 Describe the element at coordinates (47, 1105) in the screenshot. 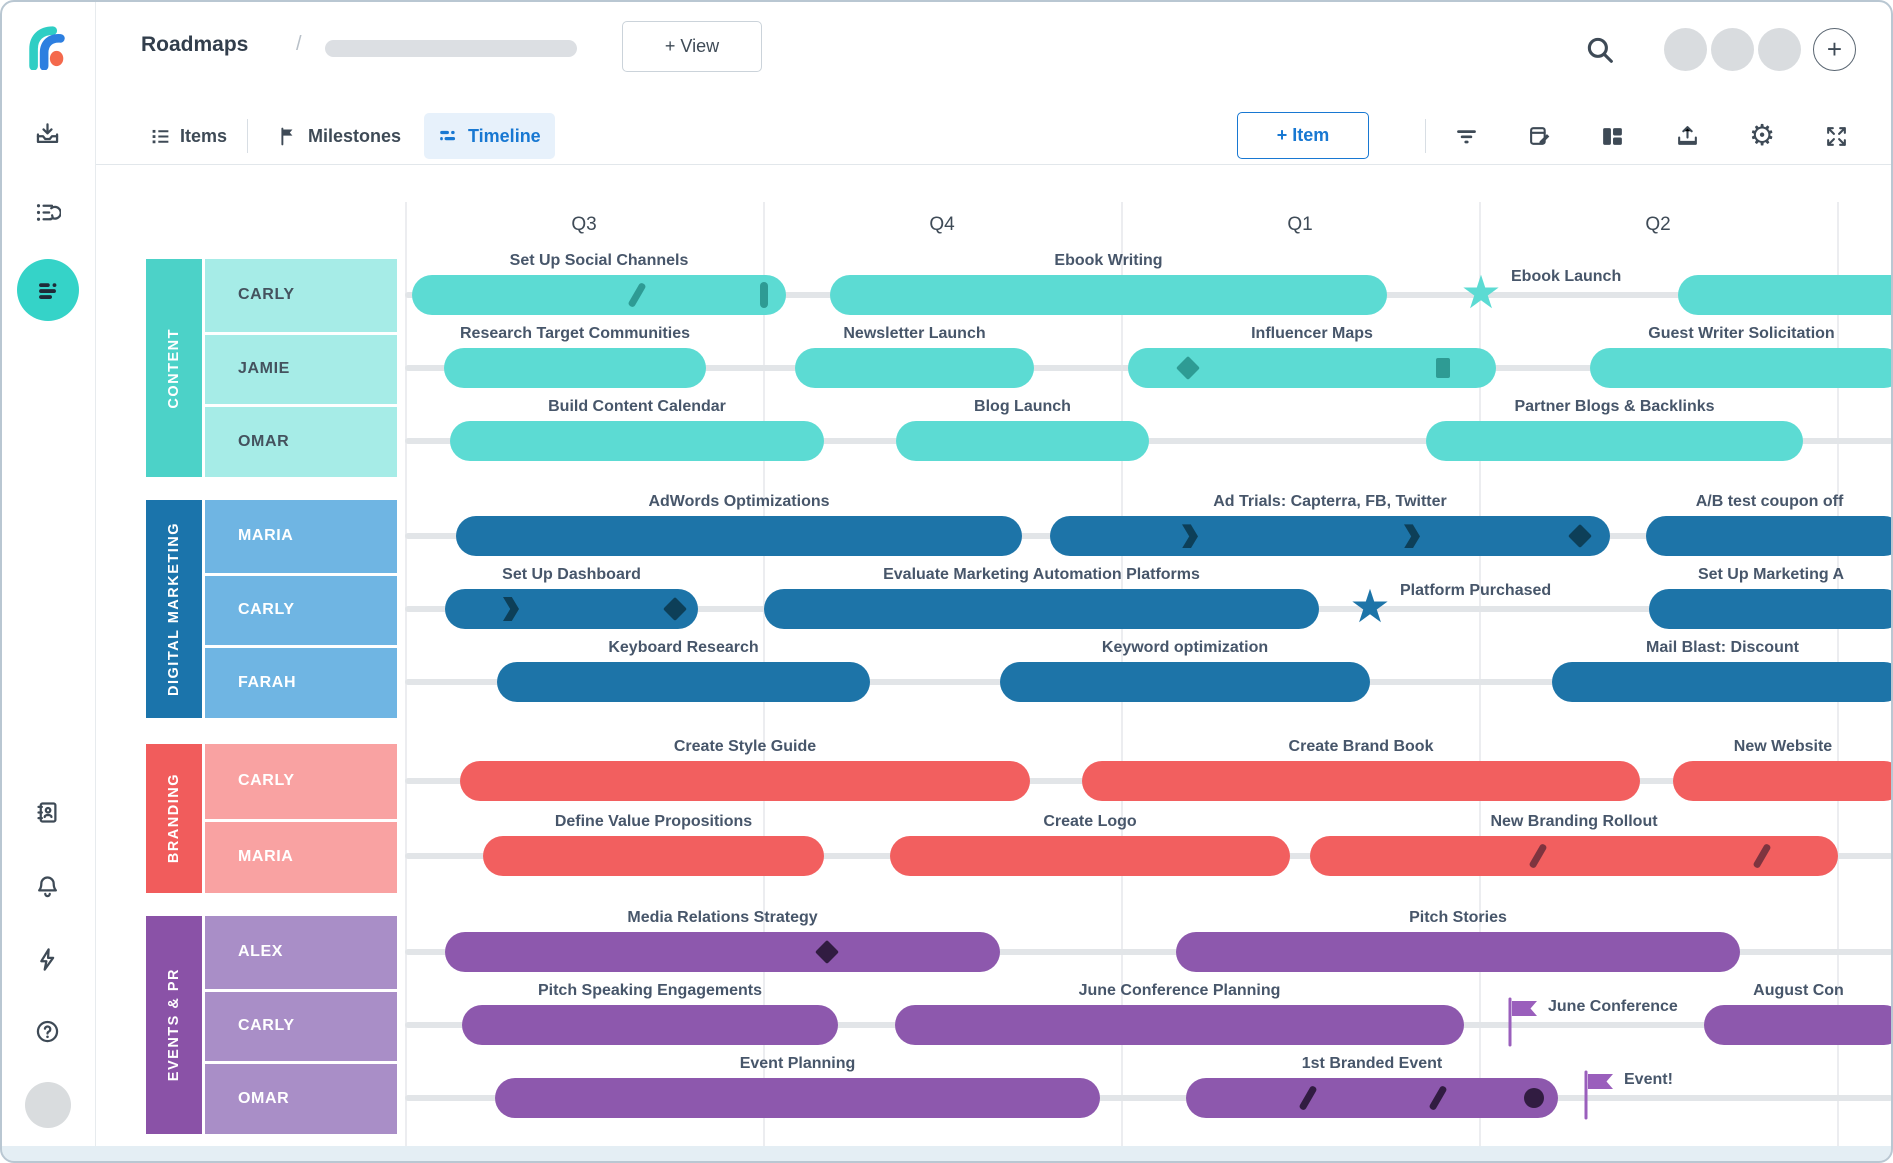

I see `account-avatar` at that location.